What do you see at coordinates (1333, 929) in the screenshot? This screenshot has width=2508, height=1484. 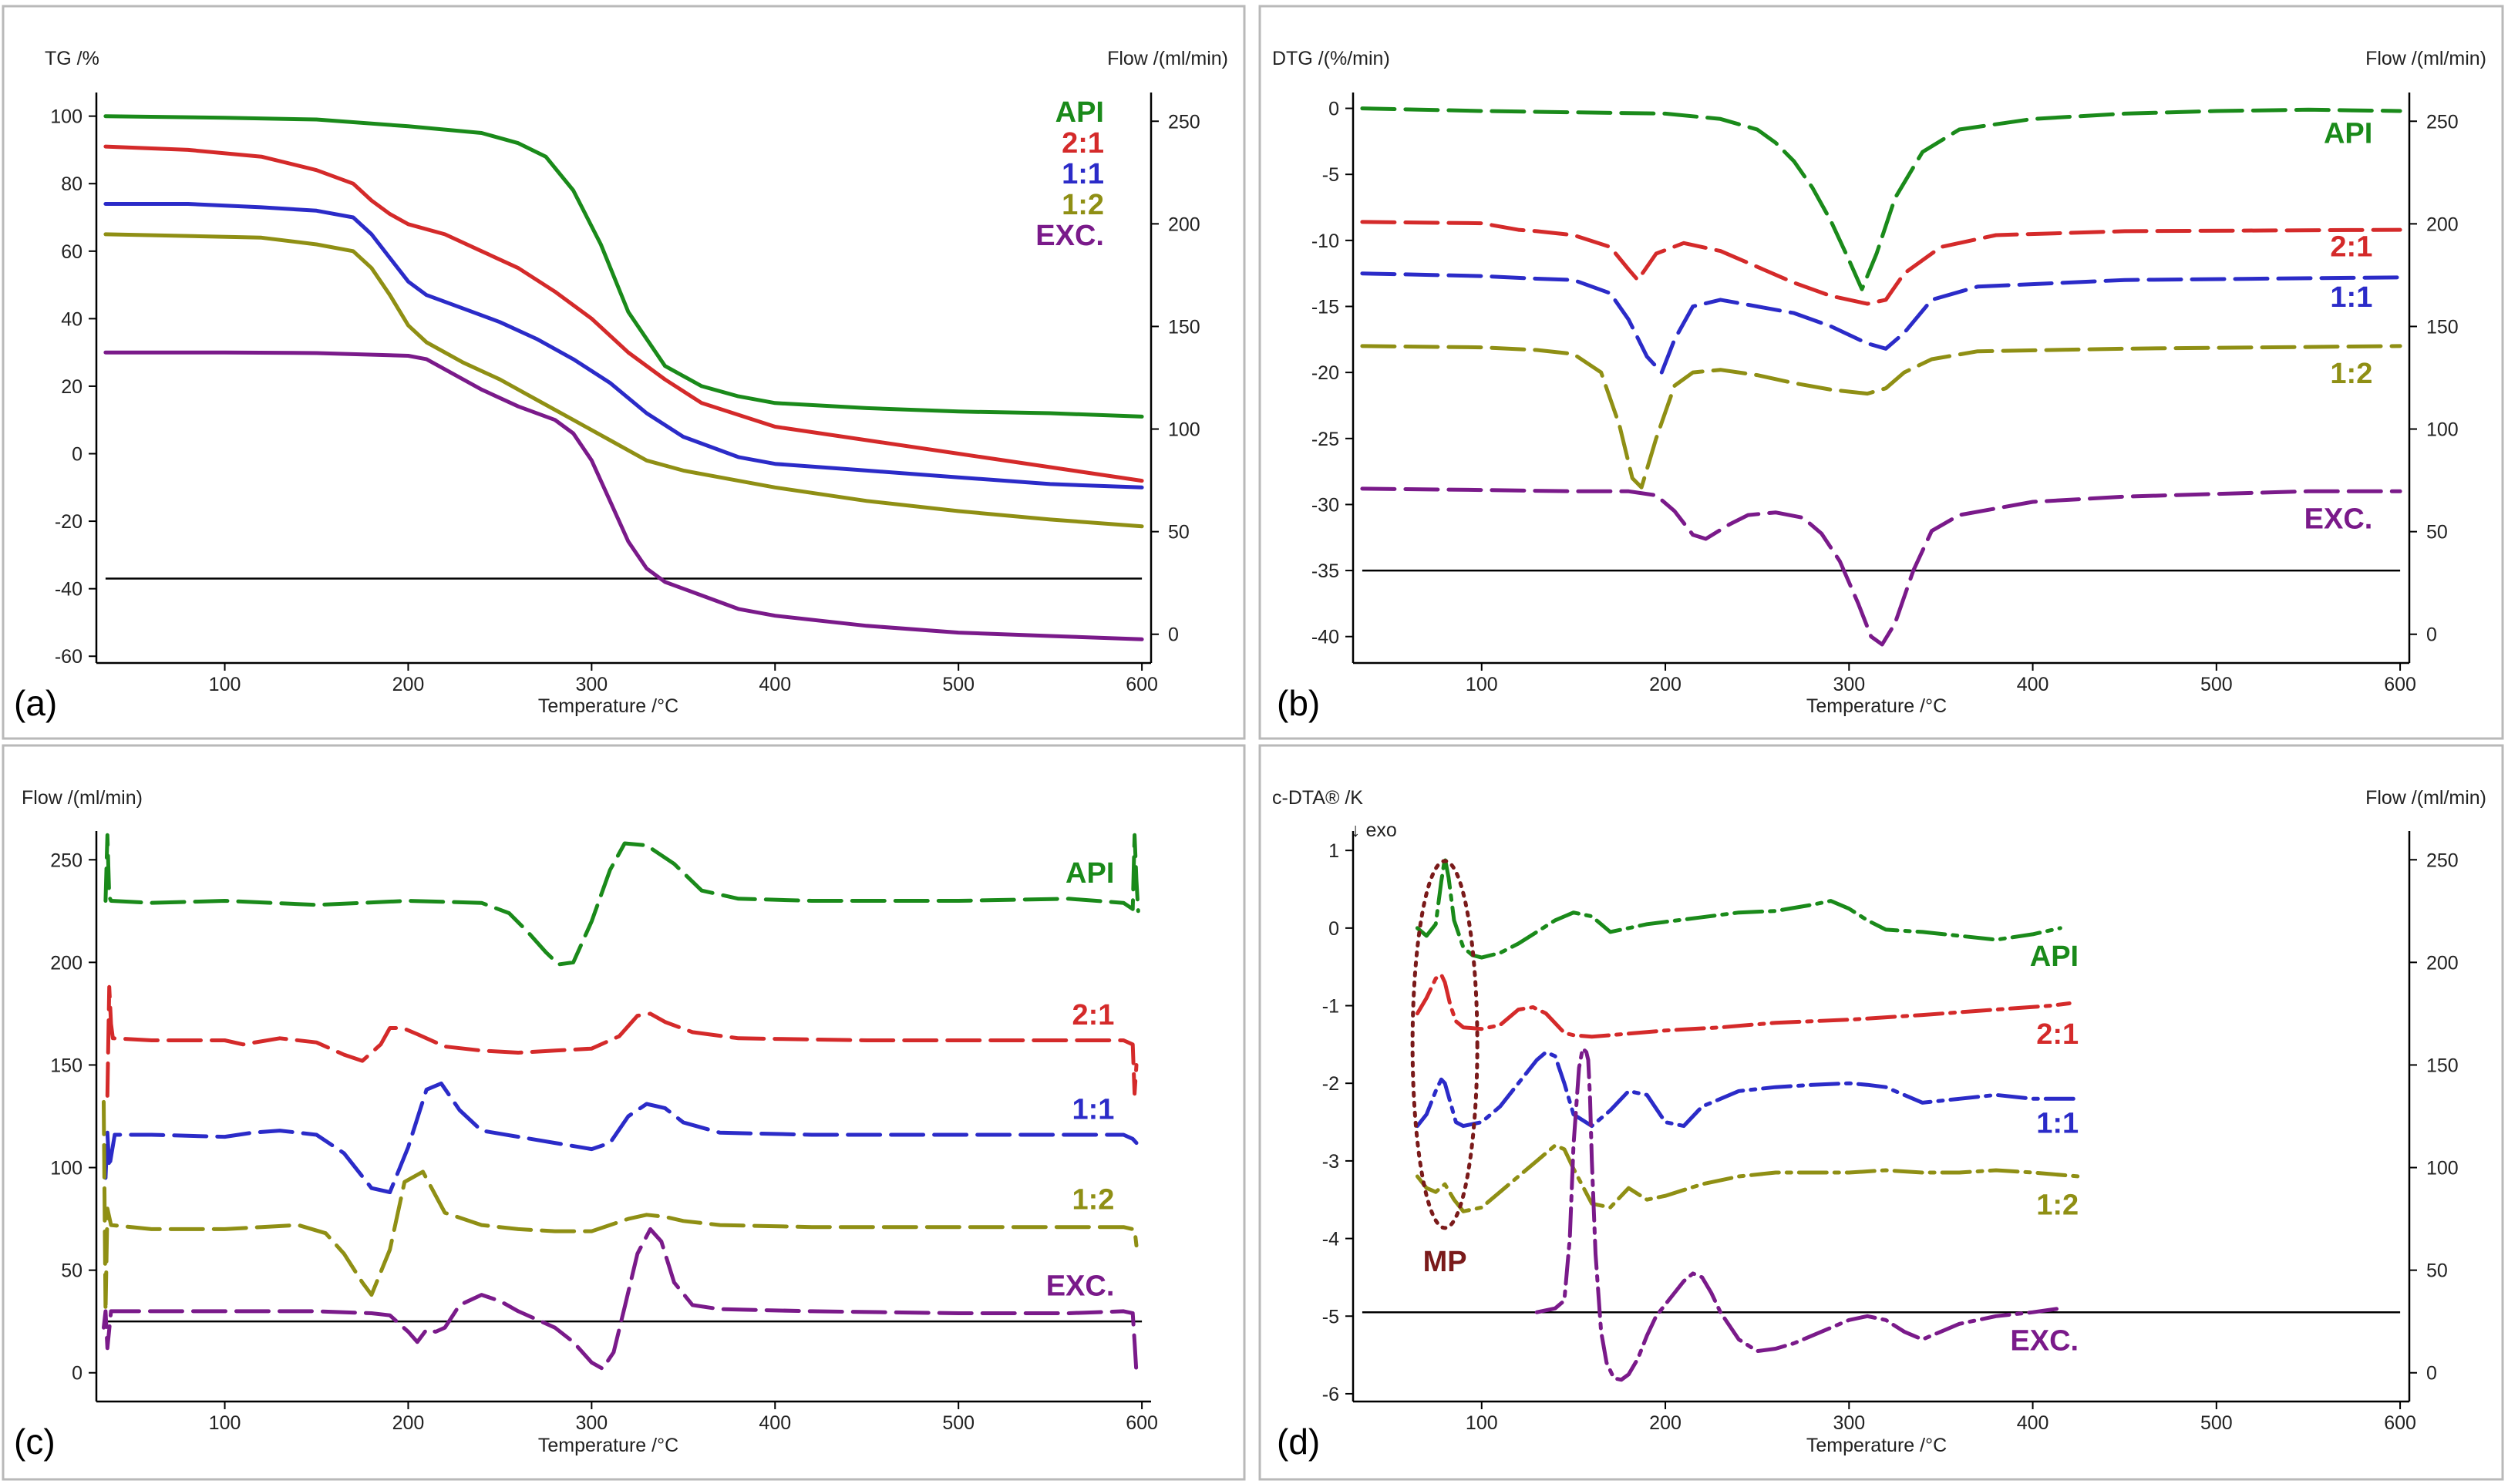 I see `panel-d-y-tick-label: 0` at bounding box center [1333, 929].